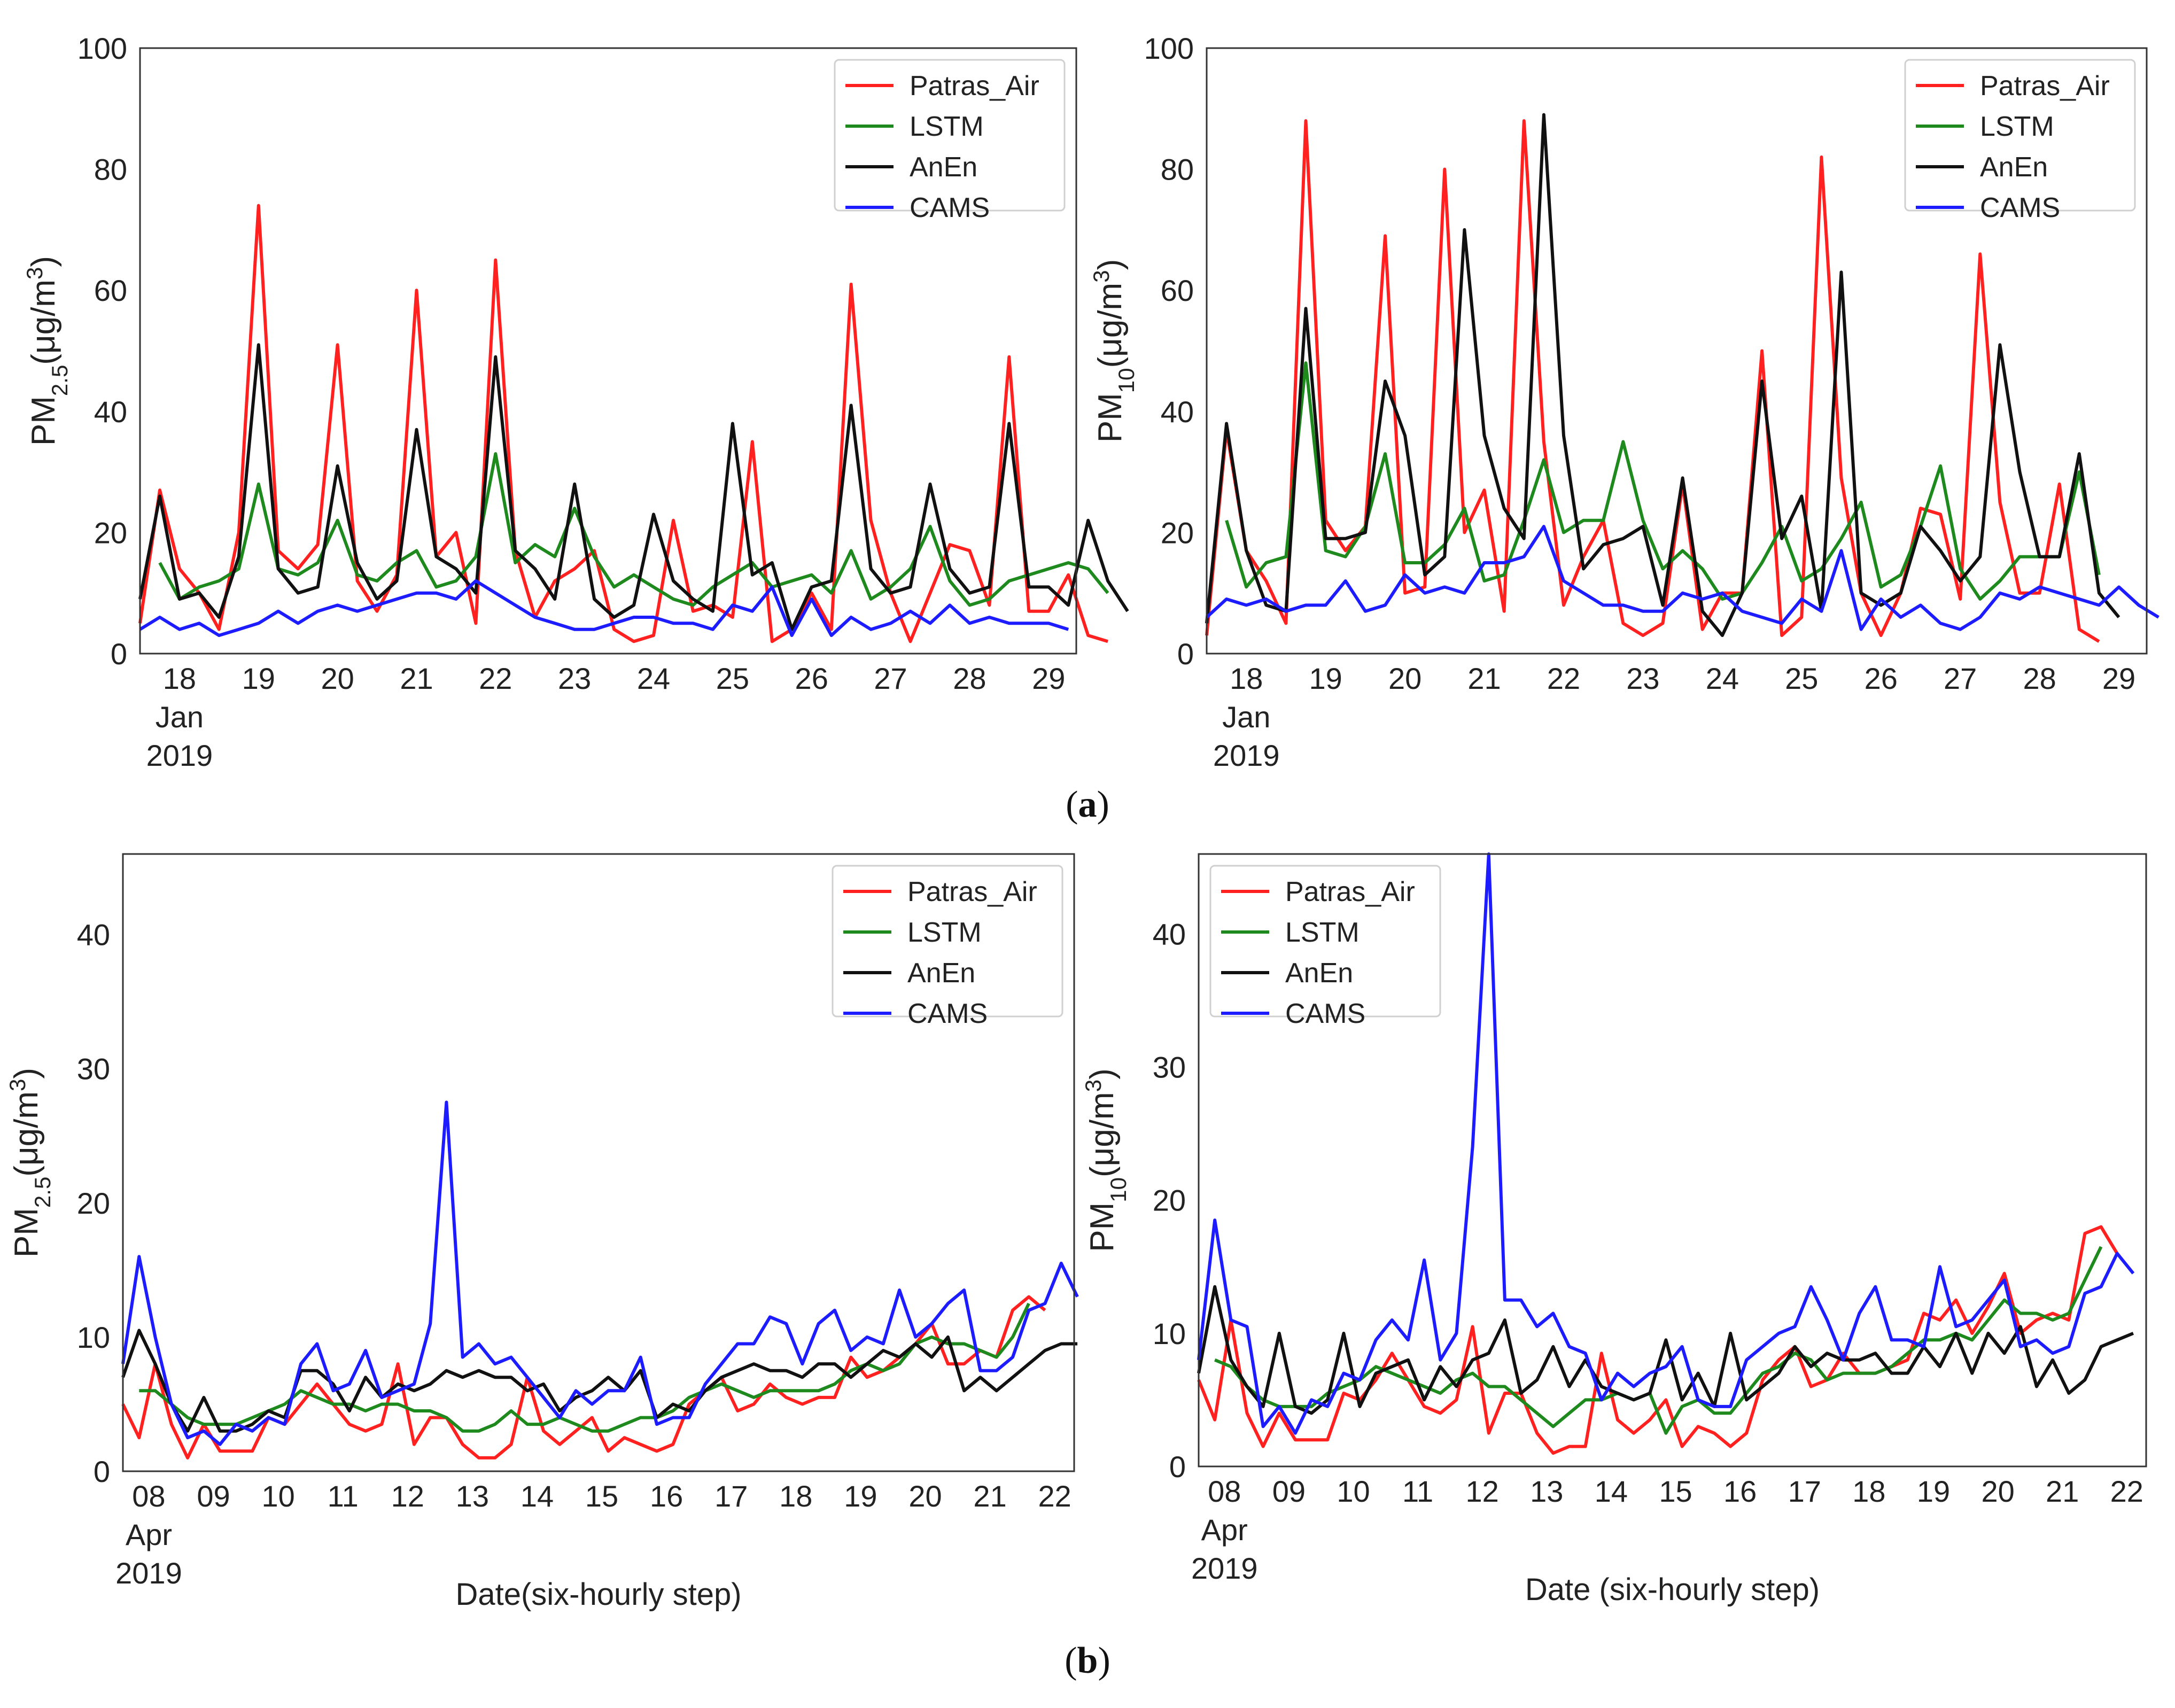 This screenshot has width=2175, height=1708. Describe the element at coordinates (1177, 290) in the screenshot. I see `y-tick-label: 60` at that location.